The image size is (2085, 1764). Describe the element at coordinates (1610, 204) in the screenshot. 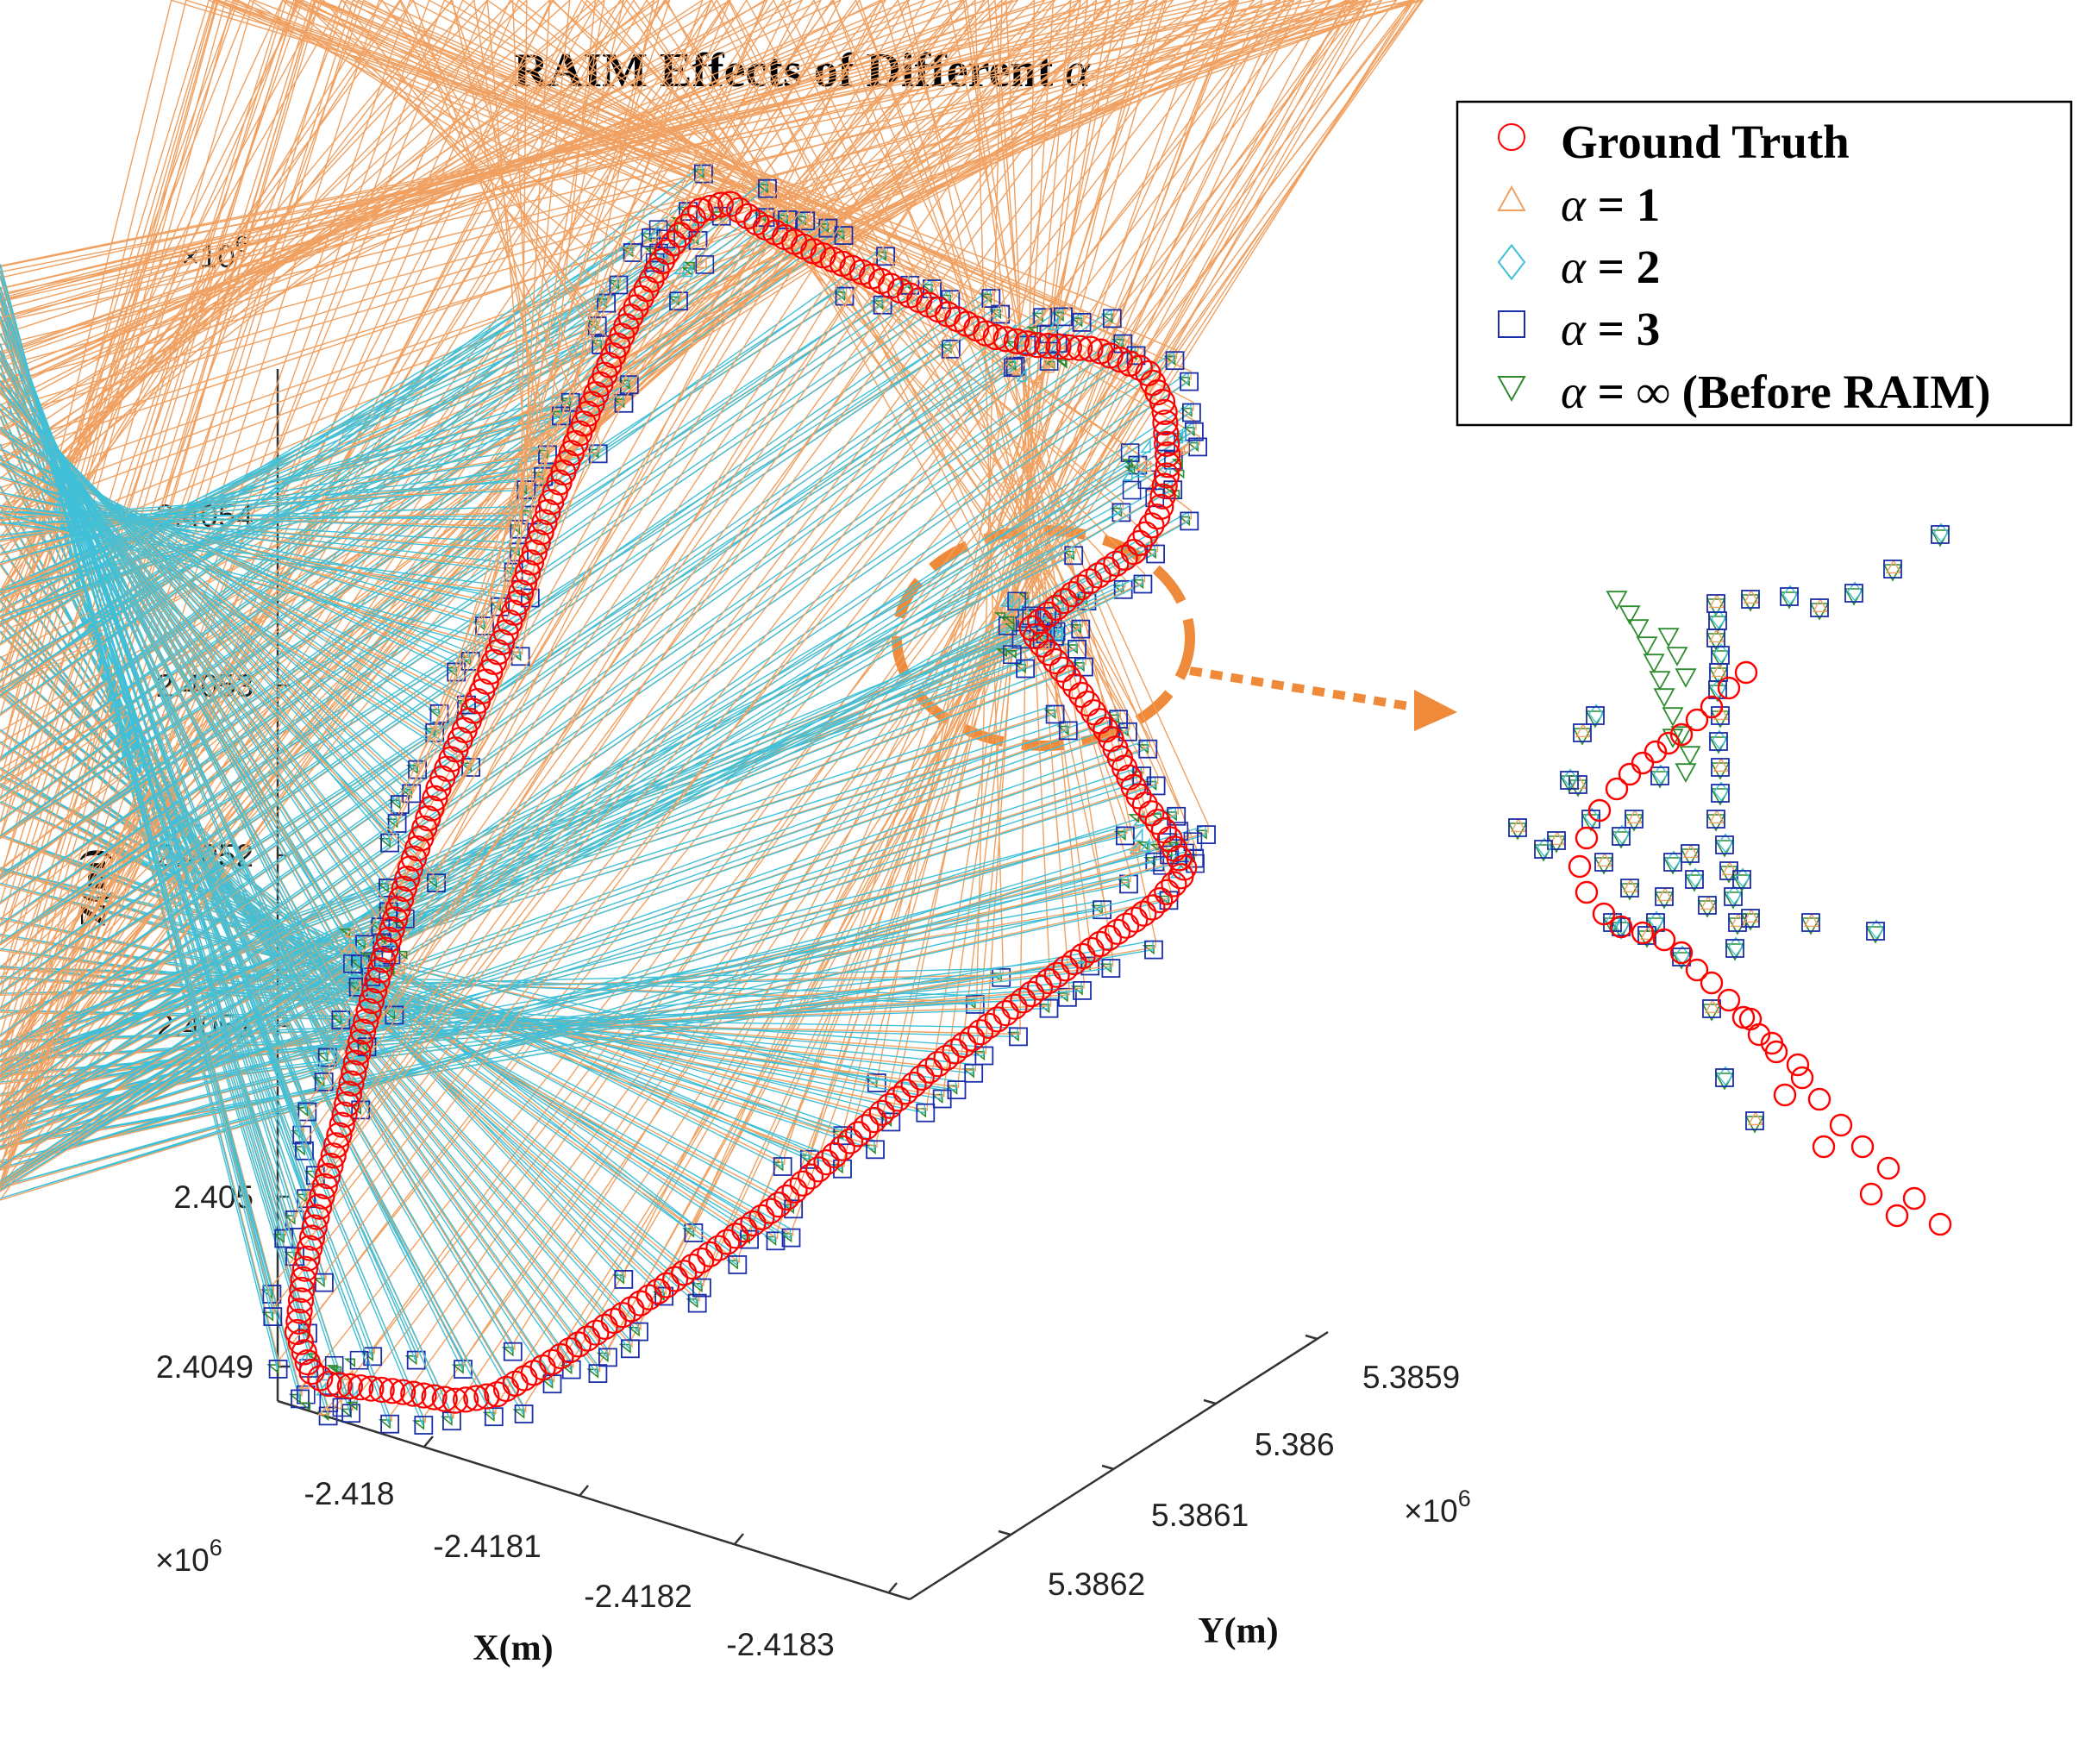

I see `legend-label: α = 1` at that location.